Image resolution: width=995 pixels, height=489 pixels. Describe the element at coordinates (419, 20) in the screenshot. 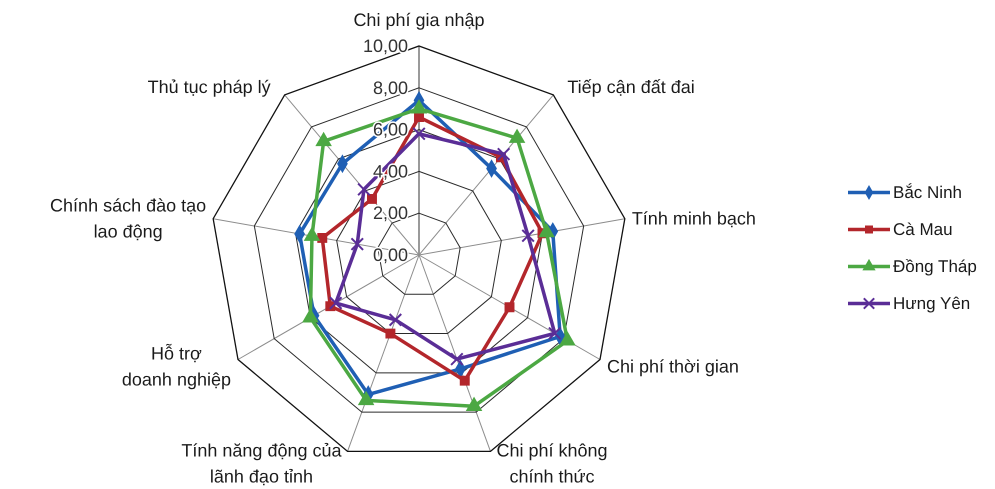

I see `spoke-label: Chi phí gia nhập` at that location.